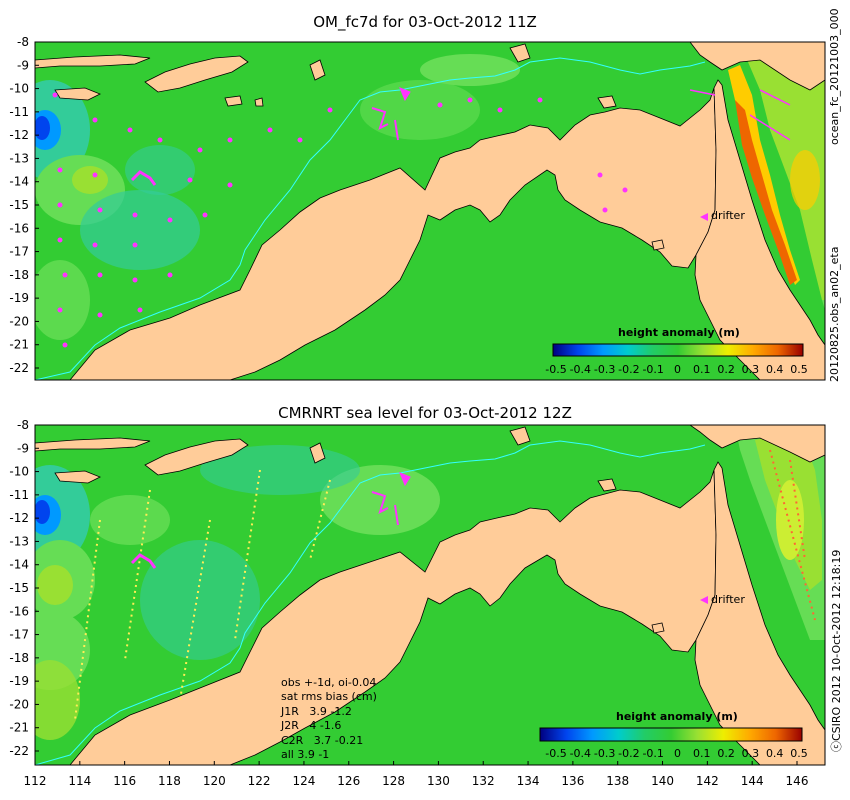 The image size is (850, 800). Describe the element at coordinates (19, 728) in the screenshot. I see `y-tick-label: -21` at that location.